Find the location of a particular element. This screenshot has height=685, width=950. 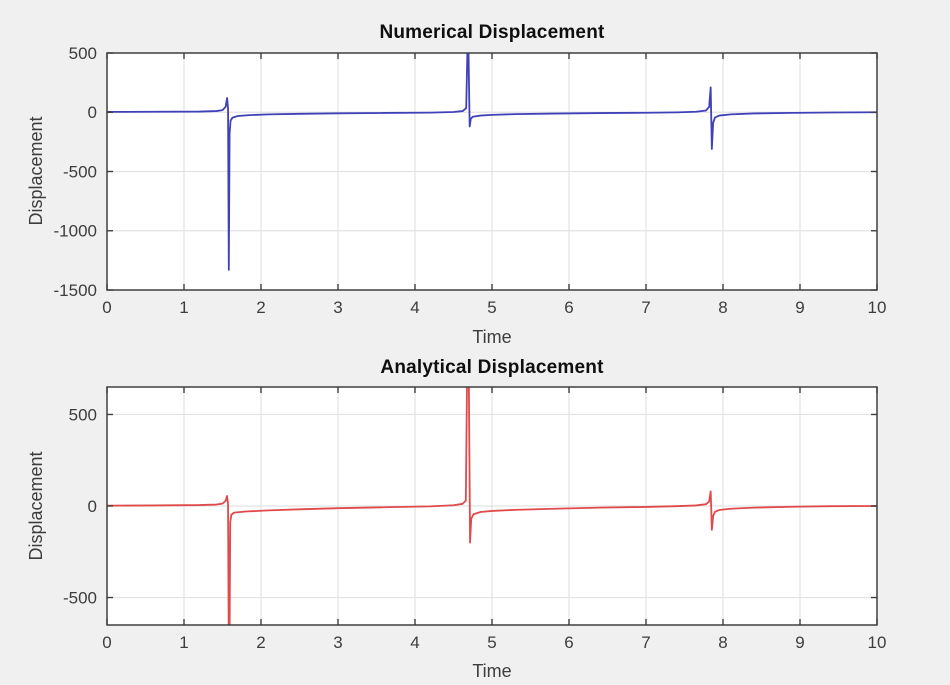

plot-title-numerical: Numerical Displacement is located at coordinates (492, 32).